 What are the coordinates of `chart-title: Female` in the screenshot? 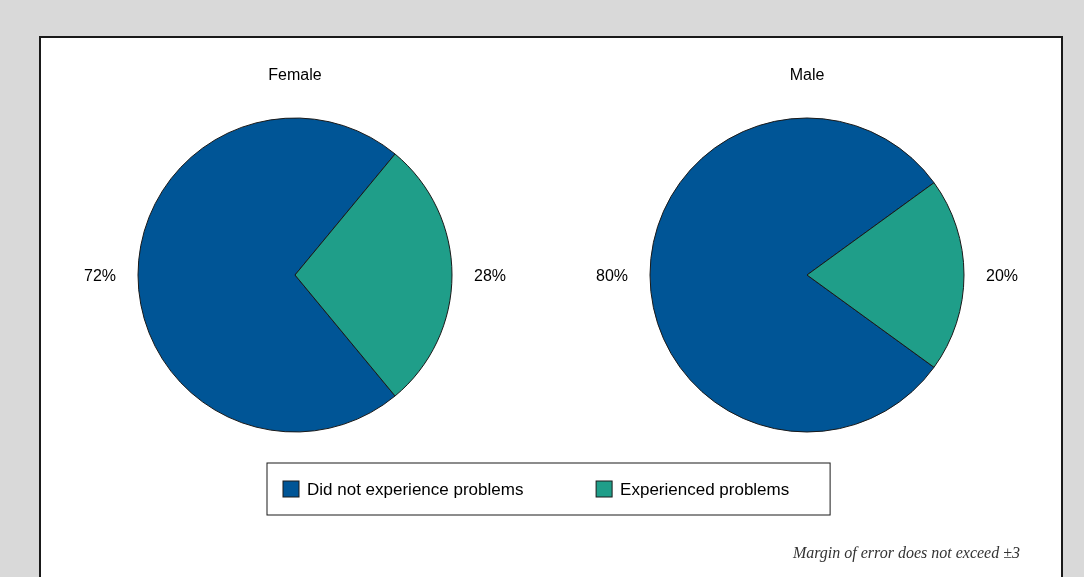 It's located at (295, 74).